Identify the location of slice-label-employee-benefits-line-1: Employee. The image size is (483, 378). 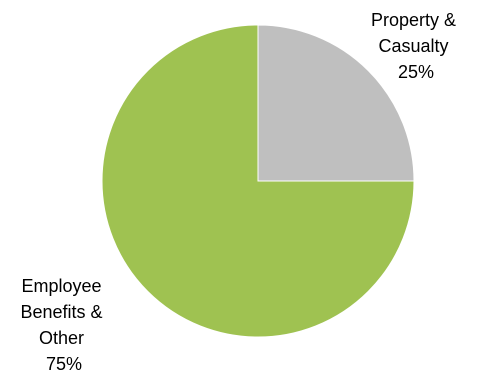
(61, 286).